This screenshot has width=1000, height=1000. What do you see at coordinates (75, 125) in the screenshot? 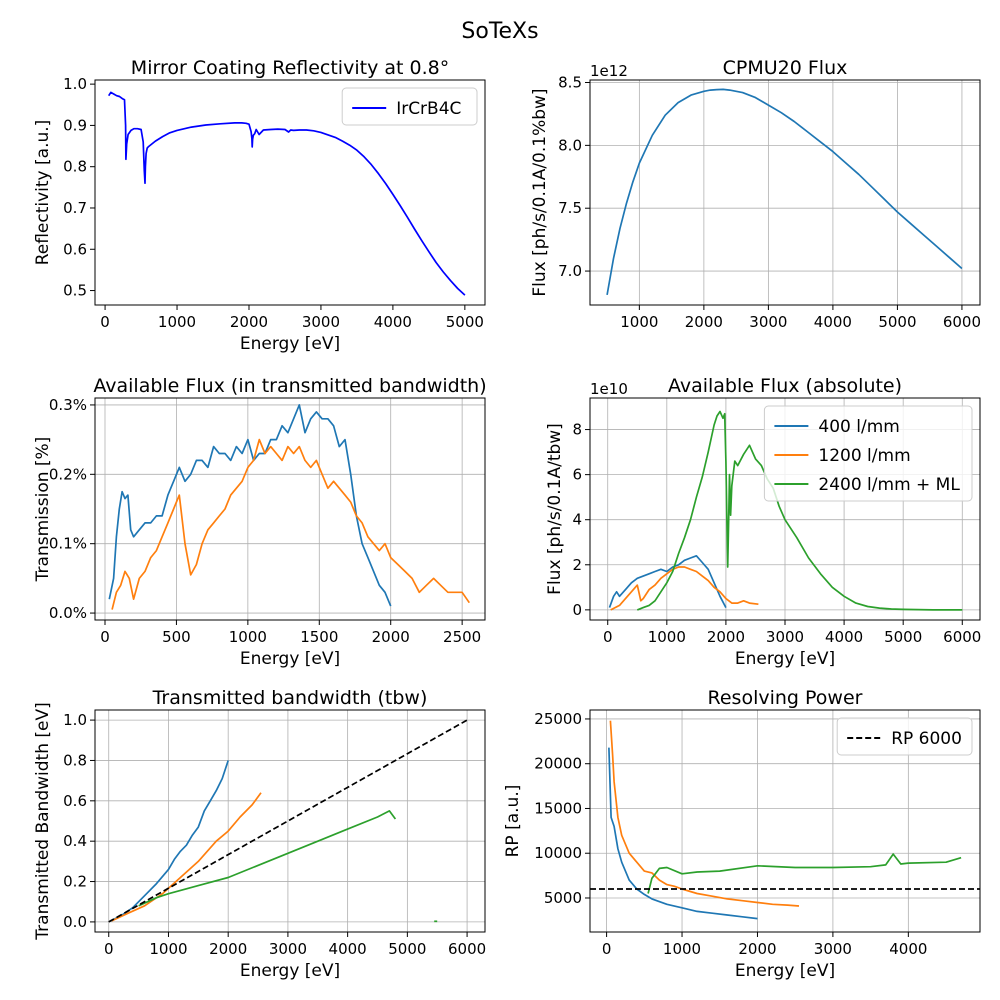
I see `y-tick-label: 0.9` at bounding box center [75, 125].